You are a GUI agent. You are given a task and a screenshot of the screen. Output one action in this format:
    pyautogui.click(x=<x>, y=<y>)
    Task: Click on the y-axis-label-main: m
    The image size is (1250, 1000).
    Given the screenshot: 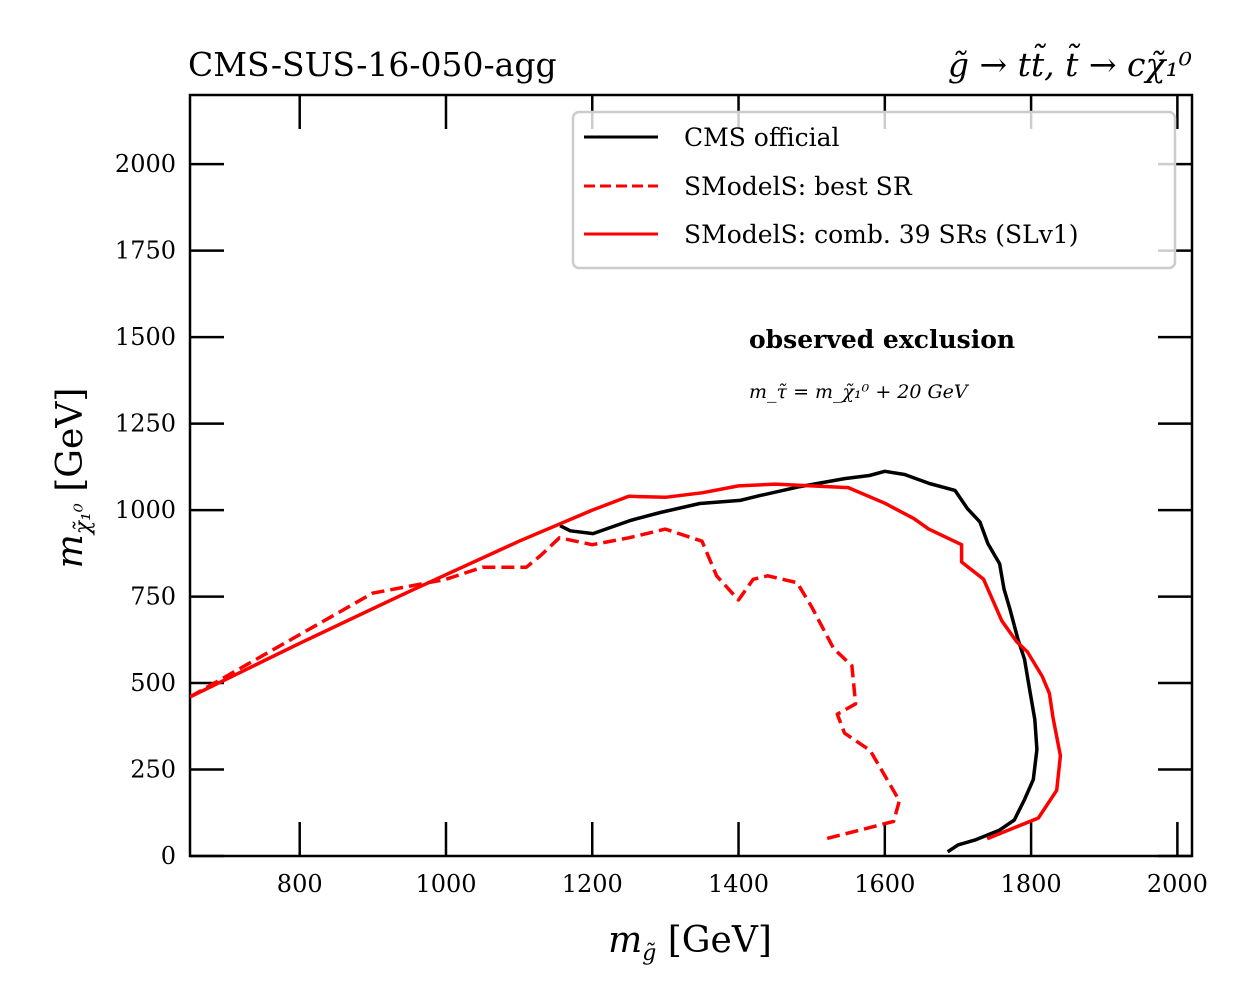 What is the action you would take?
    pyautogui.click(x=70, y=551)
    